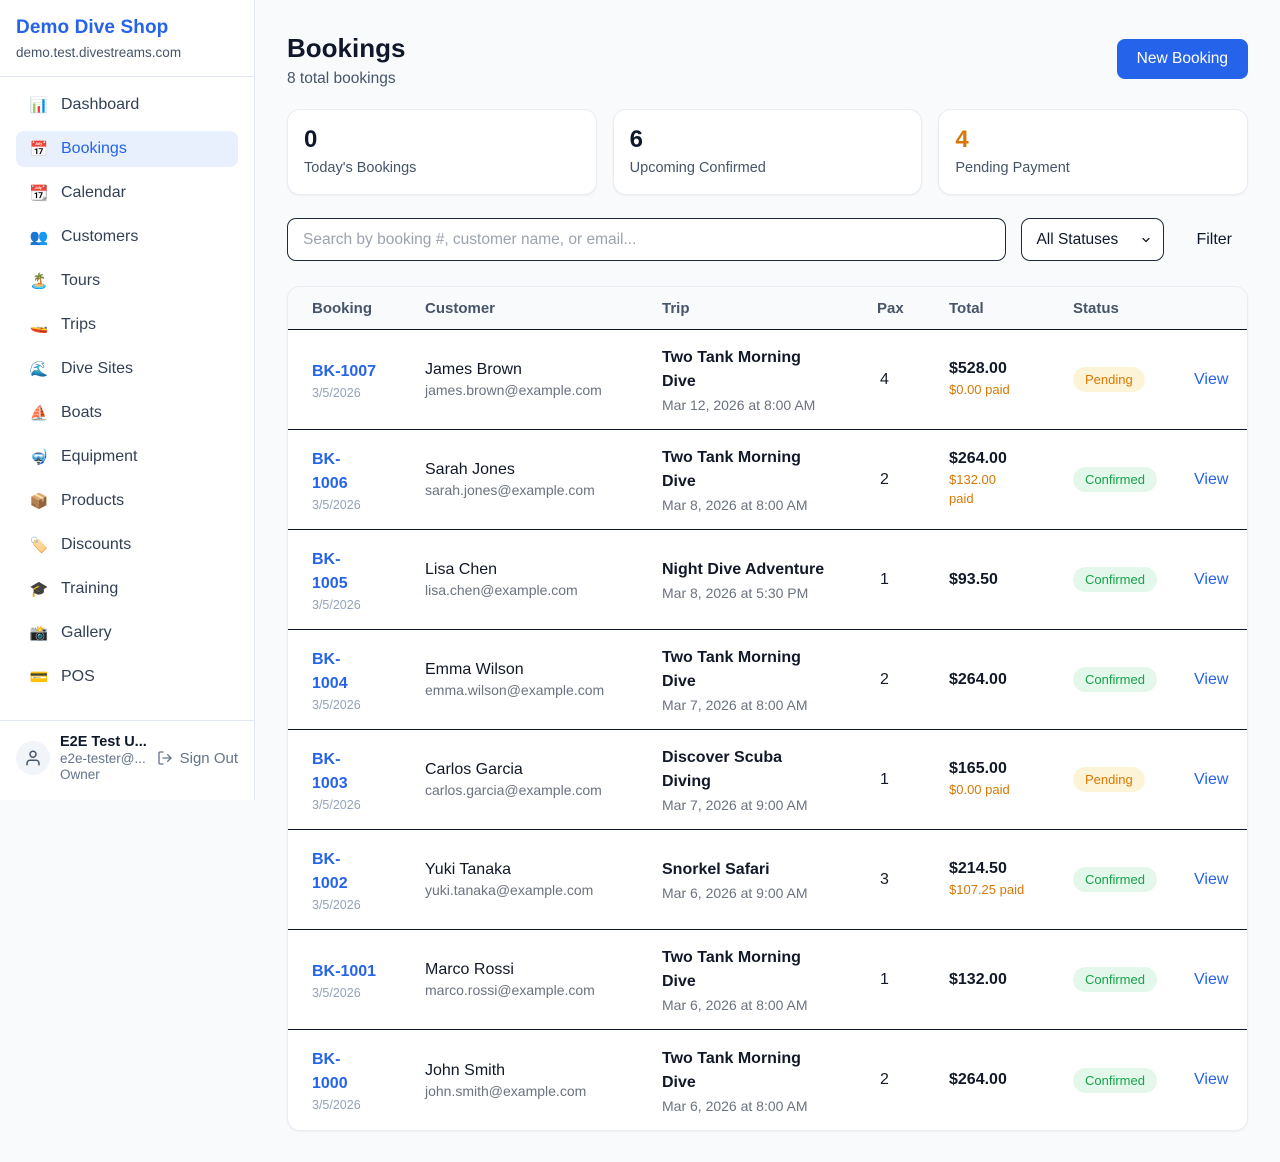 The width and height of the screenshot is (1280, 1162). What do you see at coordinates (127, 369) in the screenshot?
I see `sidebar-item: 🌊 Dive Sites` at bounding box center [127, 369].